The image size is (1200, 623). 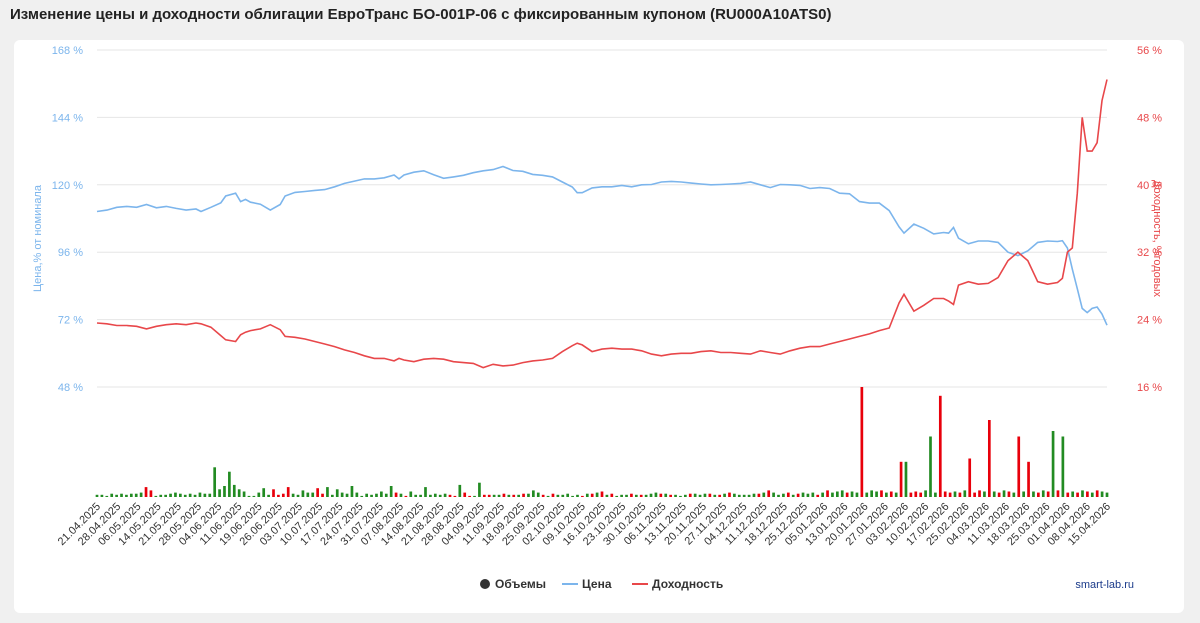 What do you see at coordinates (70, 321) in the screenshot?
I see `y-left-tick-label: 72 %` at bounding box center [70, 321].